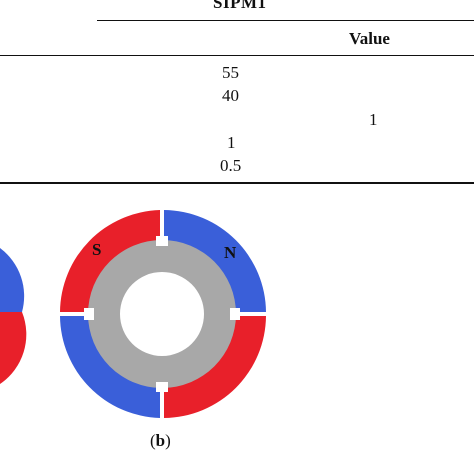  What do you see at coordinates (230, 252) in the screenshot?
I see `pole-label-north: N` at bounding box center [230, 252].